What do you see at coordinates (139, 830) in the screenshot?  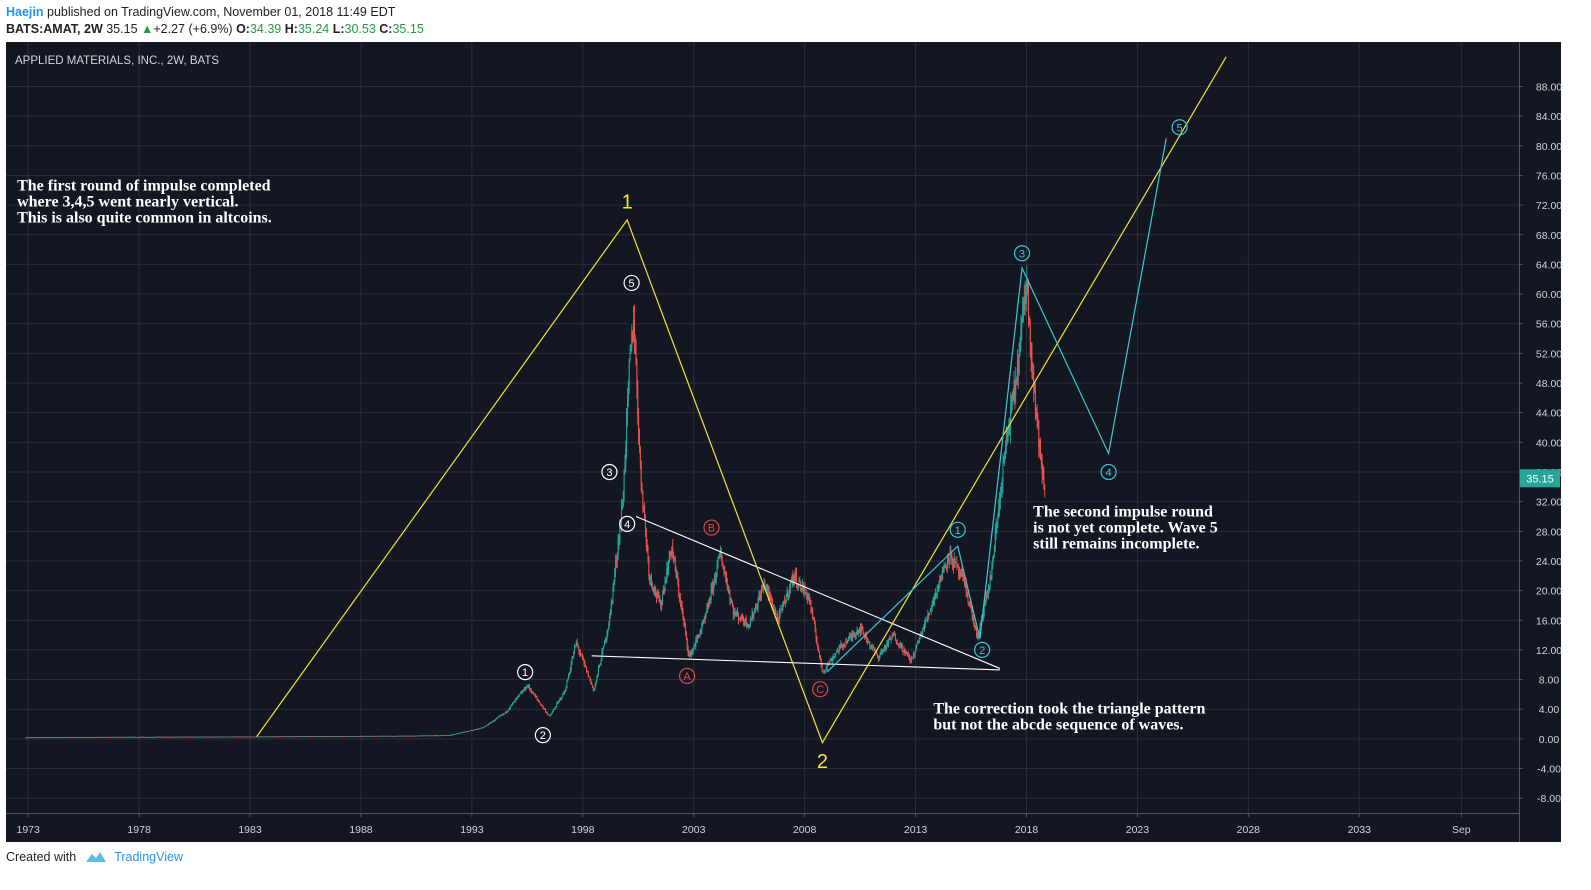 I see `x-tick-label: 1978` at bounding box center [139, 830].